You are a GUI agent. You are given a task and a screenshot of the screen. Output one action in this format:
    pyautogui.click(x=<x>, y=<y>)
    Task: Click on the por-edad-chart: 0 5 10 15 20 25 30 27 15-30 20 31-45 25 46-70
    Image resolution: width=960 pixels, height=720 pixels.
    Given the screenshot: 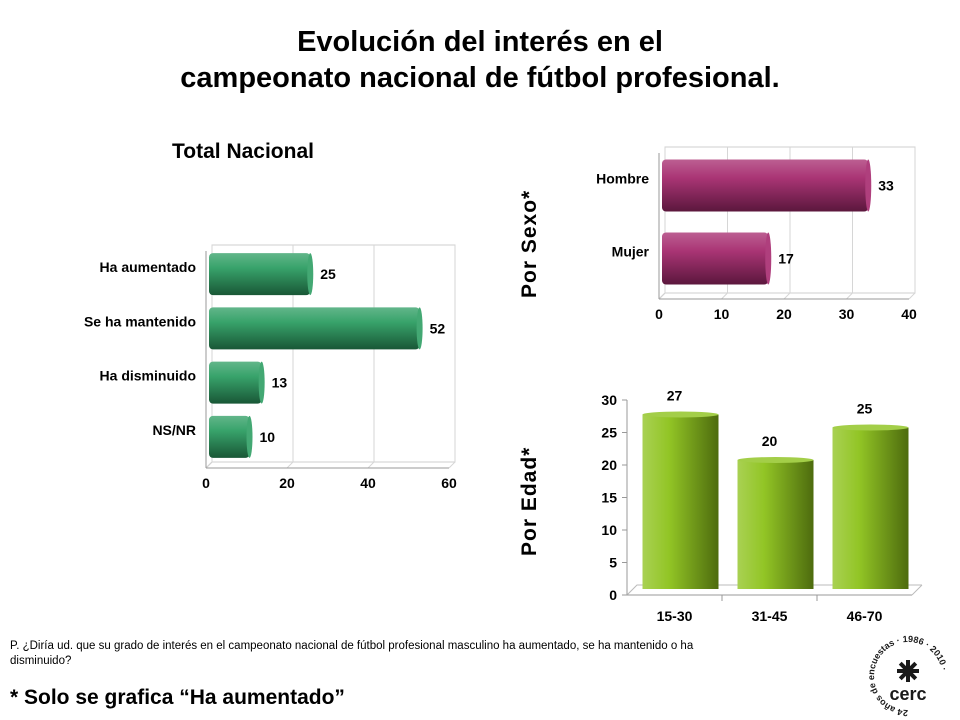 What is the action you would take?
    pyautogui.click(x=762, y=506)
    